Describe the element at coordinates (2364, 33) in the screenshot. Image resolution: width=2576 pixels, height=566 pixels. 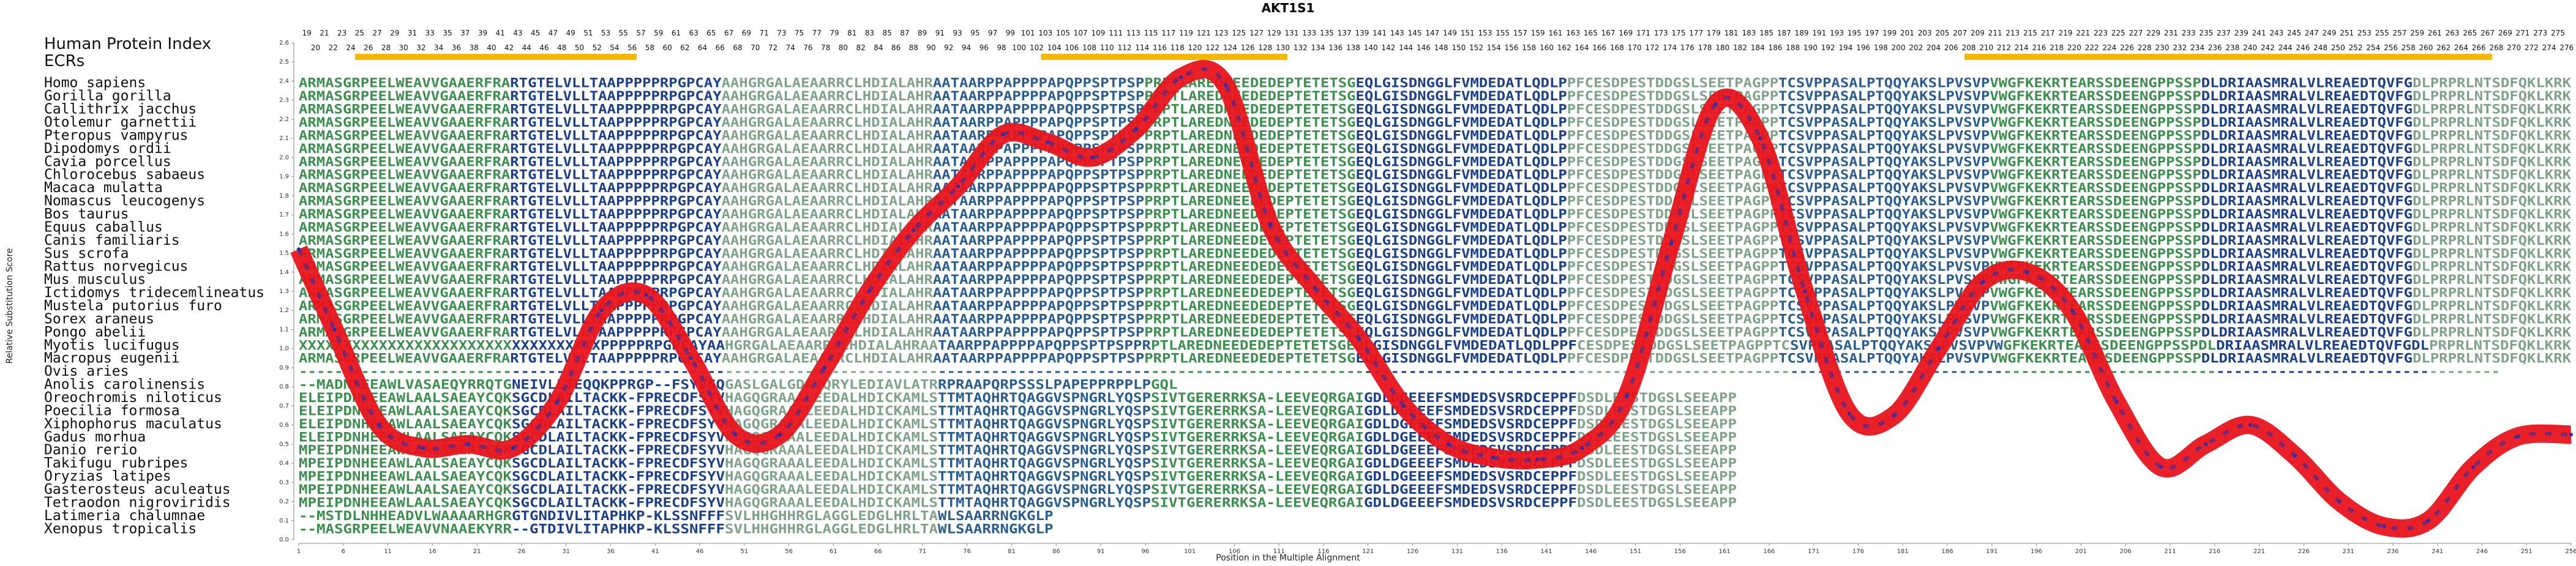
I see `hpi-index-top: 253` at that location.